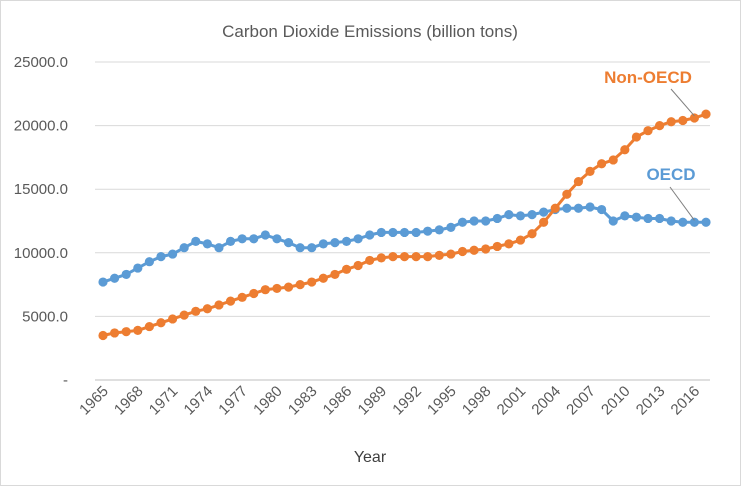 This screenshot has width=741, height=491. Describe the element at coordinates (682, 102) in the screenshot. I see `leader-line-non-oecd` at that location.